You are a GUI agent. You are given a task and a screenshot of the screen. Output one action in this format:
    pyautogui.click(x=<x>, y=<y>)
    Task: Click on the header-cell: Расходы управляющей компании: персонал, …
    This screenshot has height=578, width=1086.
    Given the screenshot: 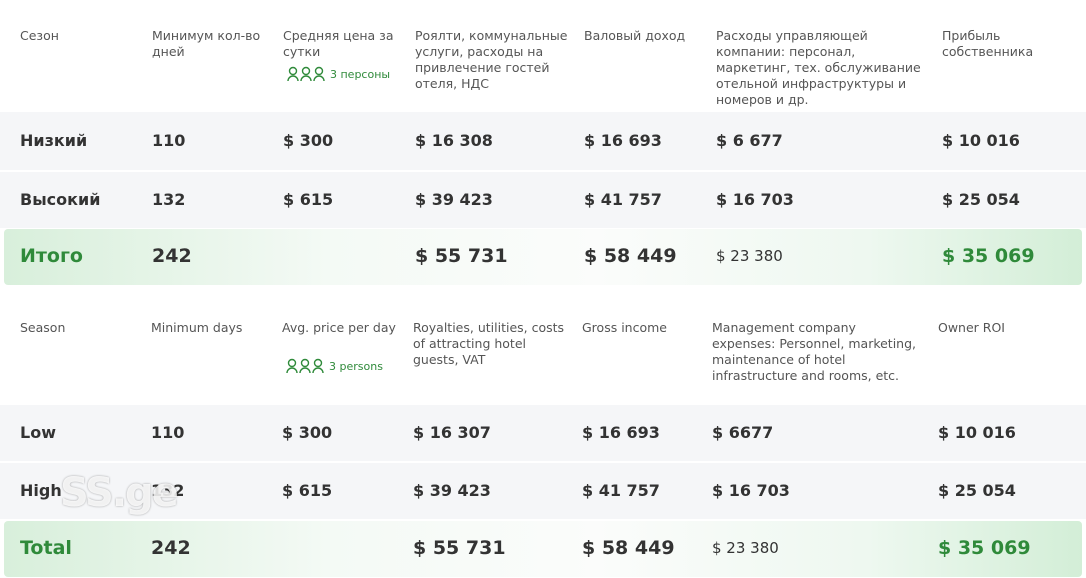 What is the action you would take?
    pyautogui.click(x=818, y=67)
    